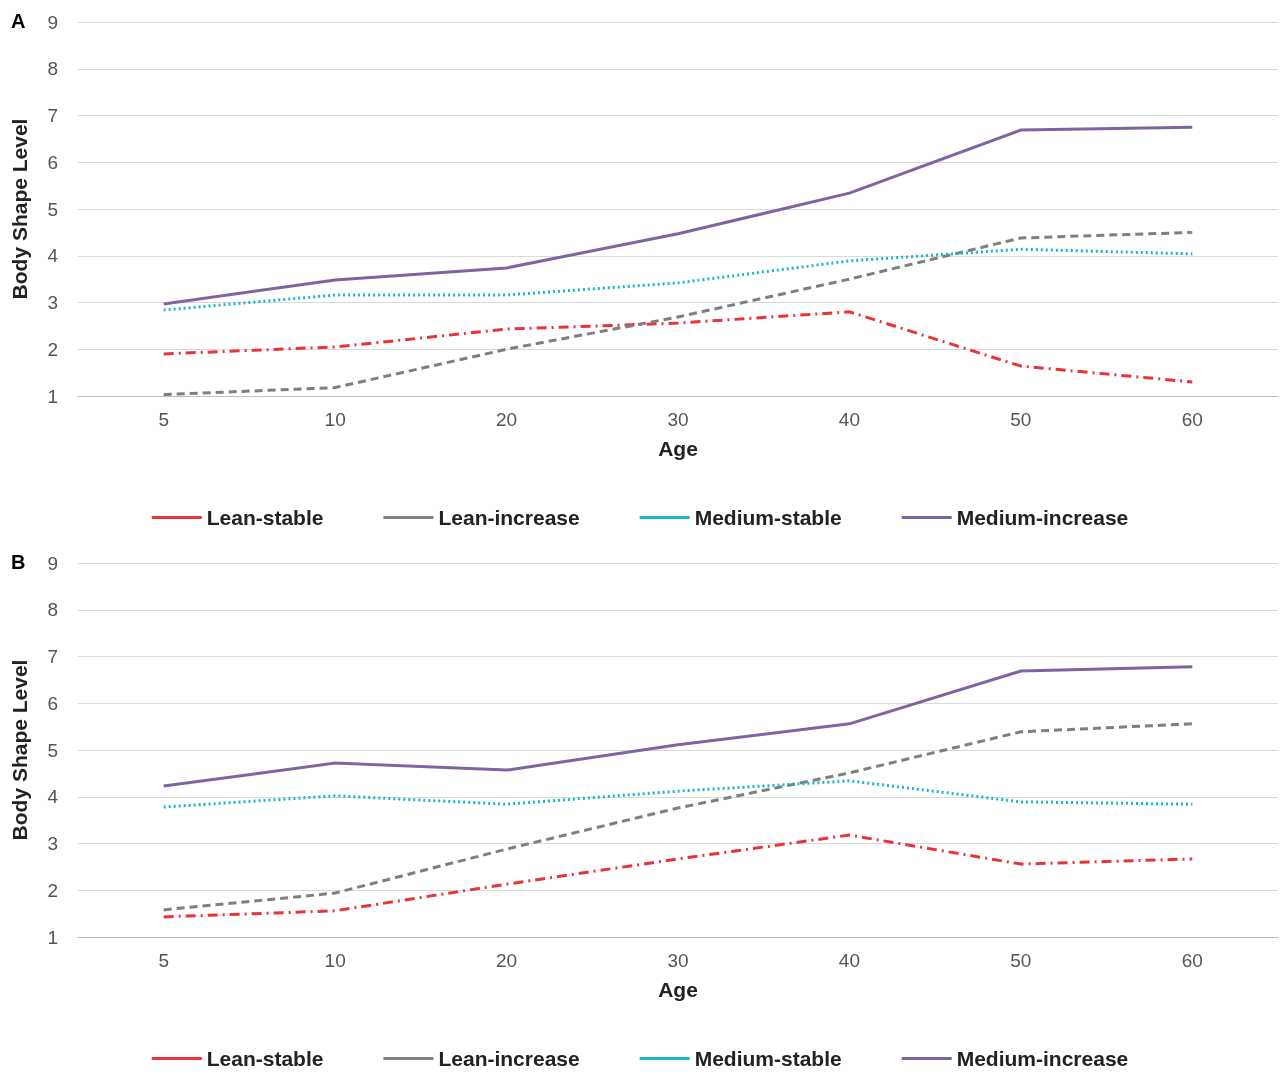  Describe the element at coordinates (18, 562) in the screenshot. I see `chart-title: B` at that location.